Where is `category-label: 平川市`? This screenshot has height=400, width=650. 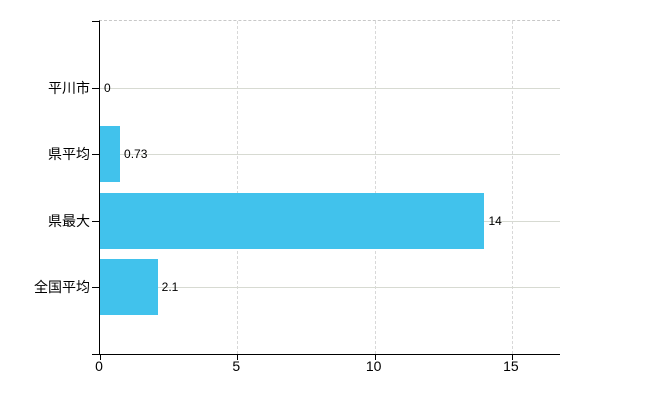
category-label: 平川市 is located at coordinates (69, 87).